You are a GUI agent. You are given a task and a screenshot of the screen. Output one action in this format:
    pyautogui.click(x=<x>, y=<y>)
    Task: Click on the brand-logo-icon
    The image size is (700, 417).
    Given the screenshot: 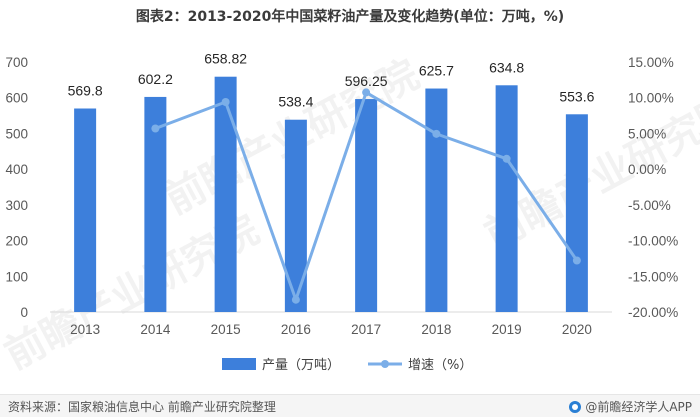 What is the action you would take?
    pyautogui.click(x=575, y=406)
    